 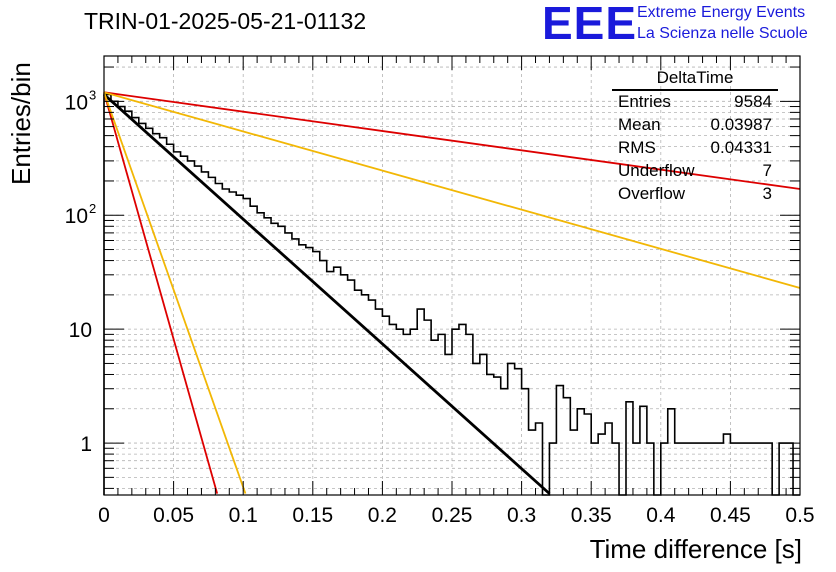 What do you see at coordinates (741, 124) in the screenshot?
I see `stats-value: 0.03987` at bounding box center [741, 124].